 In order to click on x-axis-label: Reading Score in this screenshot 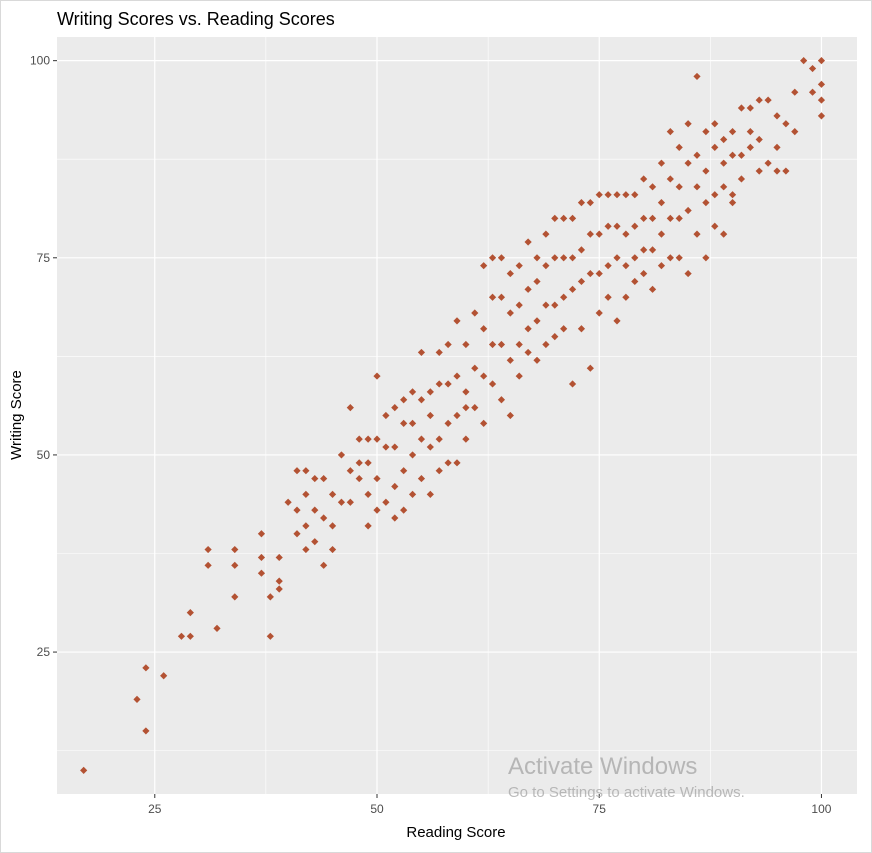, I will do `click(455, 832)`.